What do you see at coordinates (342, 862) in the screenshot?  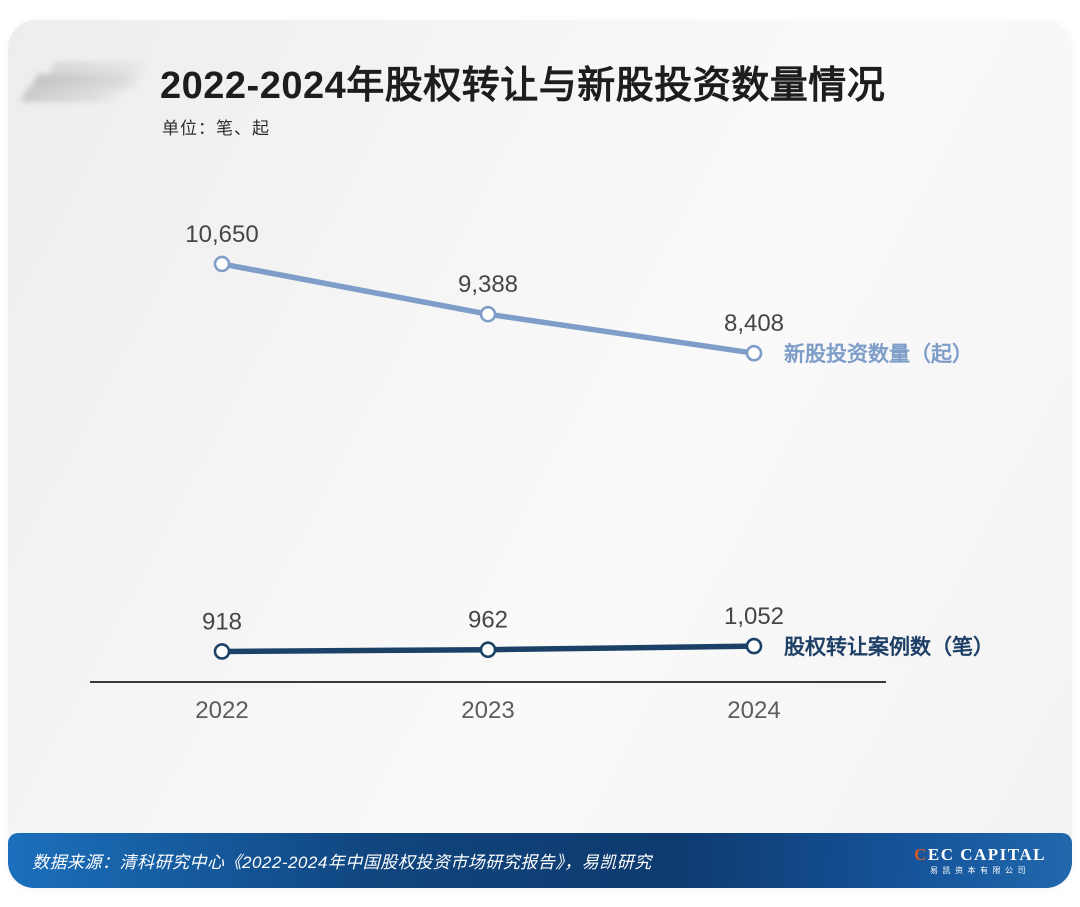 I see `data-source-text: 数据来源：清科研究中心《2022-2024年中国股权投资市场研究报告》，易凯研究` at bounding box center [342, 862].